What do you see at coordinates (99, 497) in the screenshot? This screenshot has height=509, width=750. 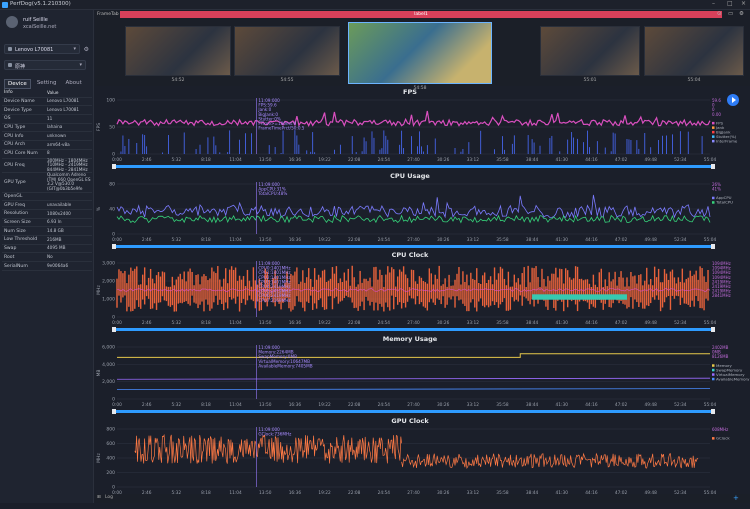 I see `expand-icon: ⊞` at bounding box center [99, 497].